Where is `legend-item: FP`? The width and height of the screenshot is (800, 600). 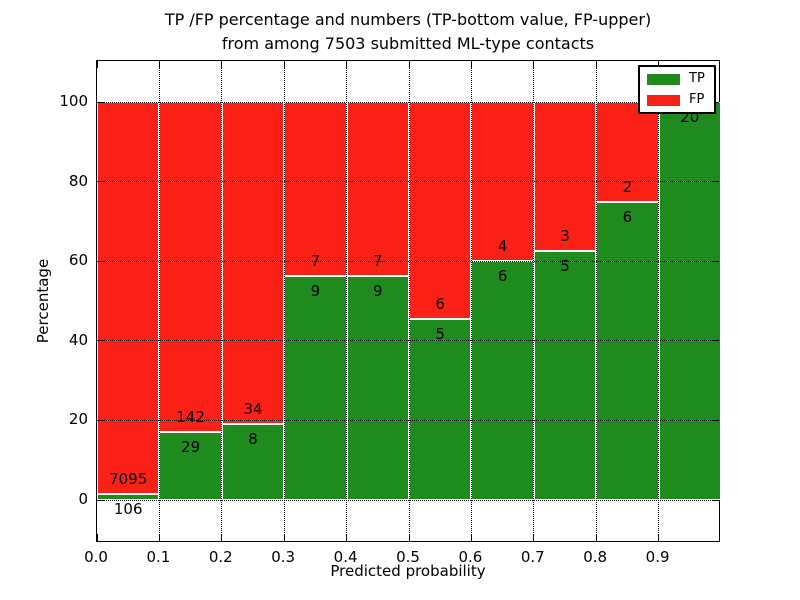 legend-item: FP is located at coordinates (677, 100).